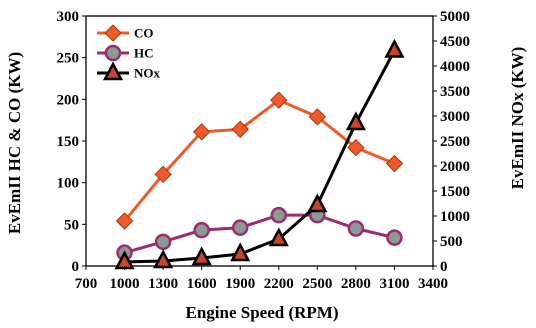  I want to click on y-axis-left-title: EvEmII HC & CO (KW), so click(14, 143).